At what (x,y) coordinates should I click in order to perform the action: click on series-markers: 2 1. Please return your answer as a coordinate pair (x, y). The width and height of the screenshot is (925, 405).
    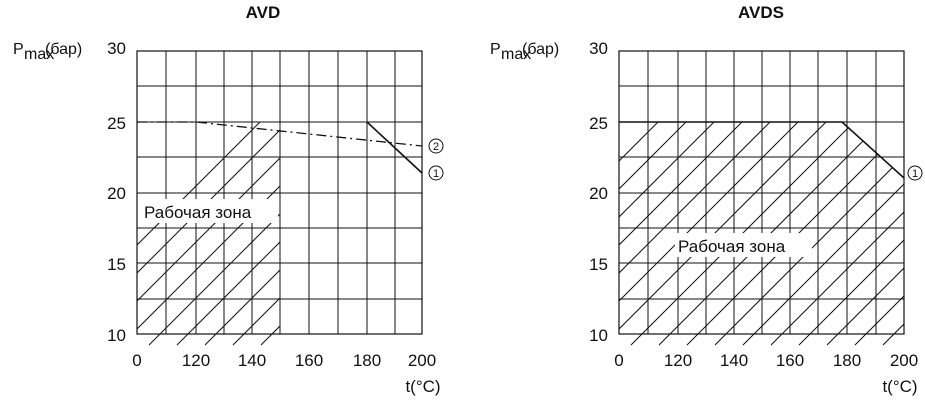
    Looking at the image, I should click on (436, 159).